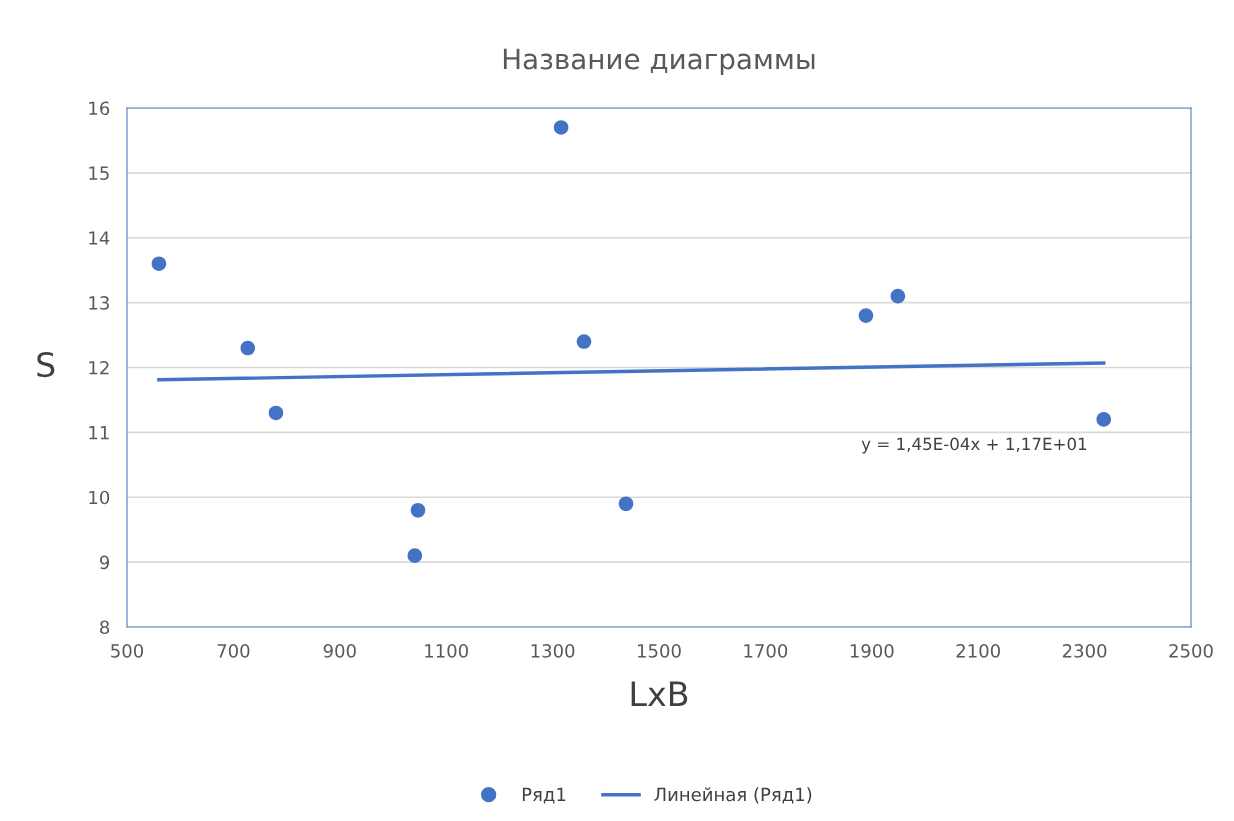  I want to click on x-tick-label: 1300, so click(553, 650).